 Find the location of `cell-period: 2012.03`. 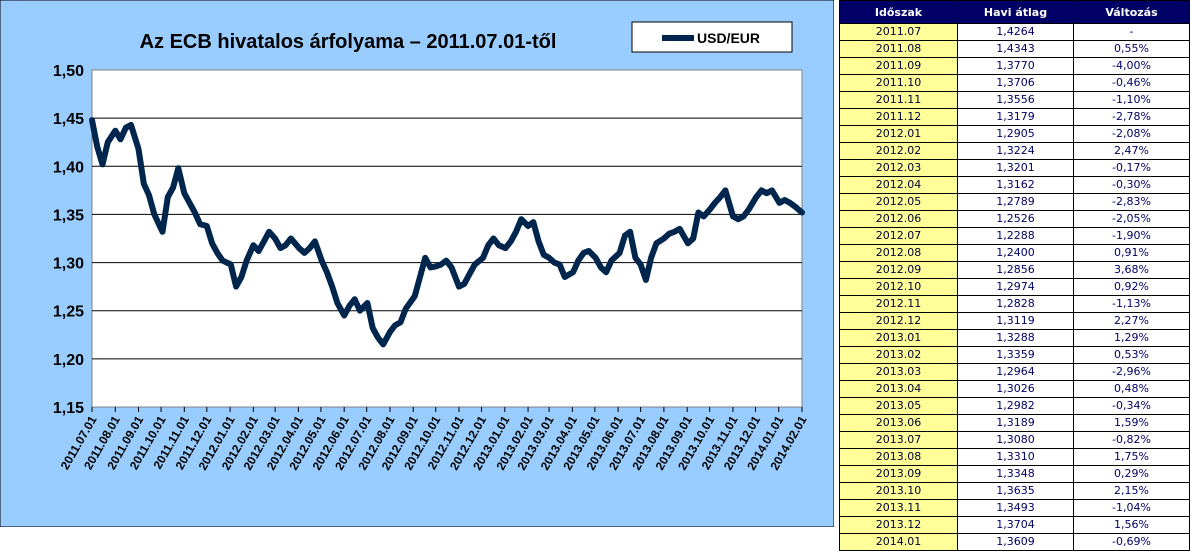

cell-period: 2012.03 is located at coordinates (898, 168).